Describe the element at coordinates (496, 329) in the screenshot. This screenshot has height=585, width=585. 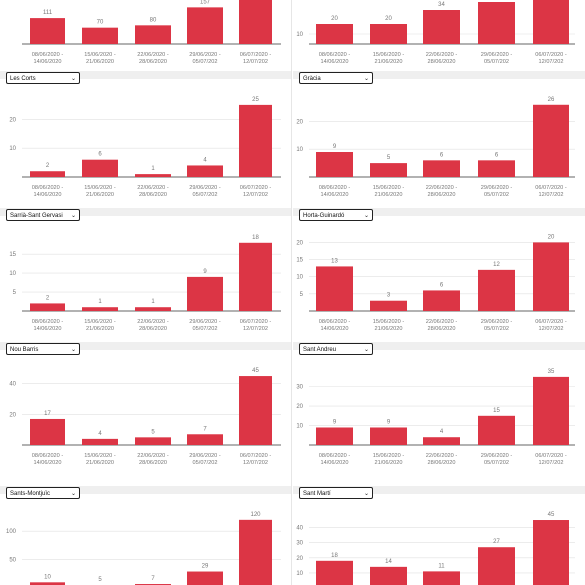
I see `x-tick-label: 05/07/202` at that location.